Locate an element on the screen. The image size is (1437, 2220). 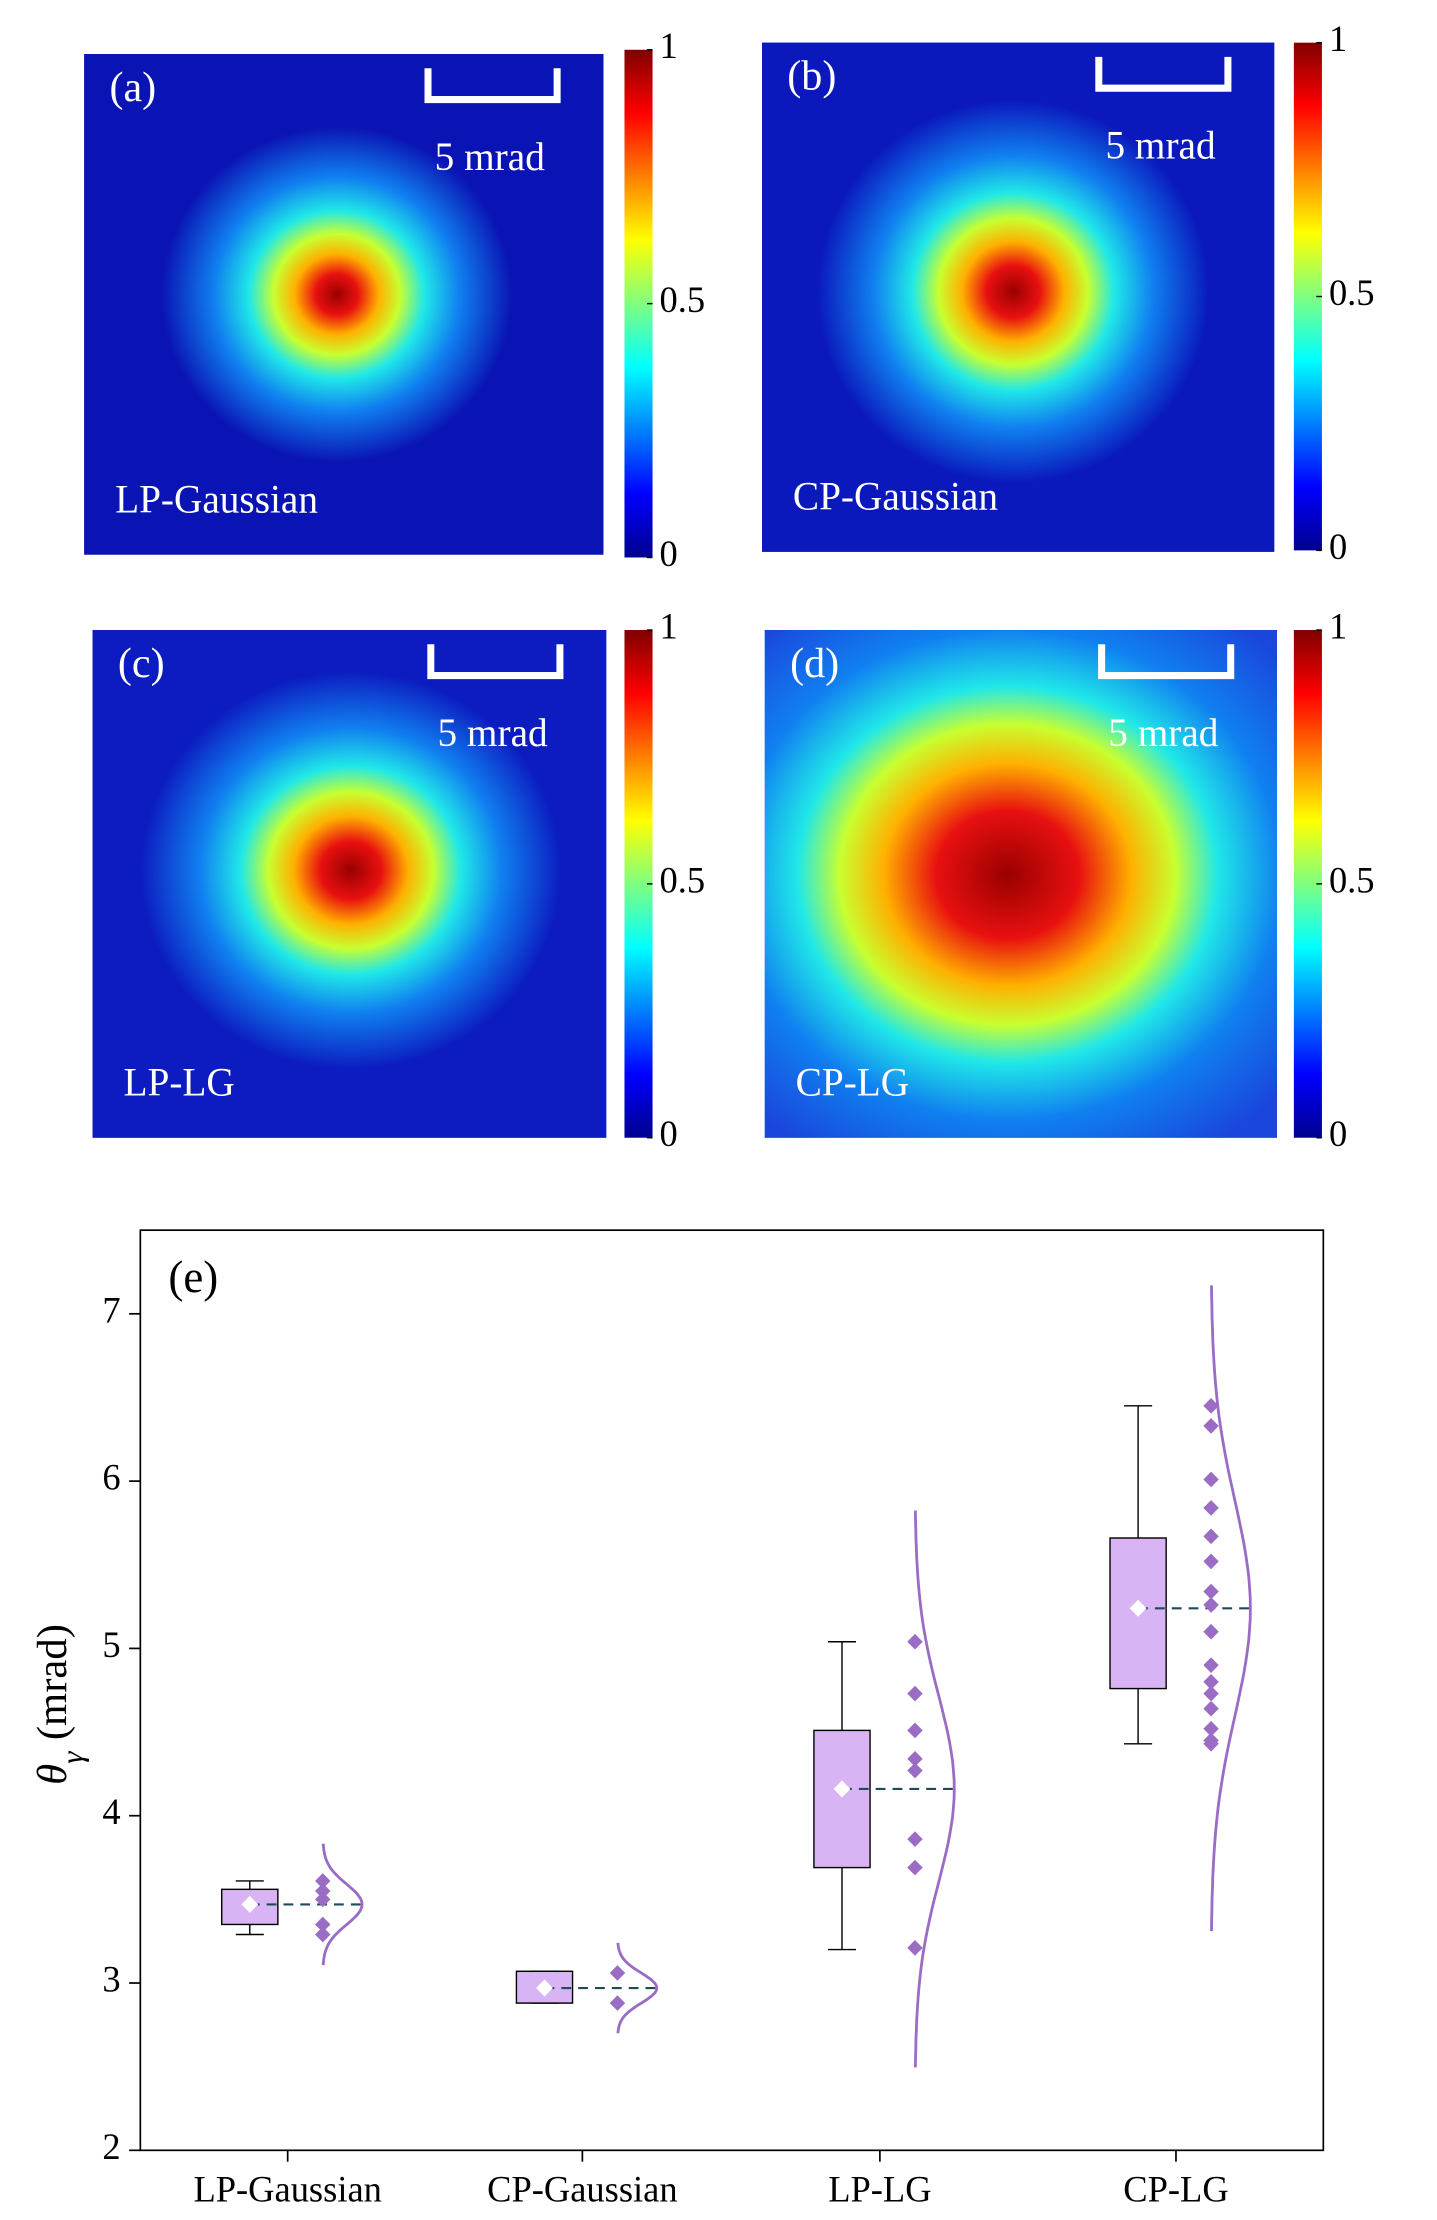
y-tick-label: 5 is located at coordinates (111, 1644).